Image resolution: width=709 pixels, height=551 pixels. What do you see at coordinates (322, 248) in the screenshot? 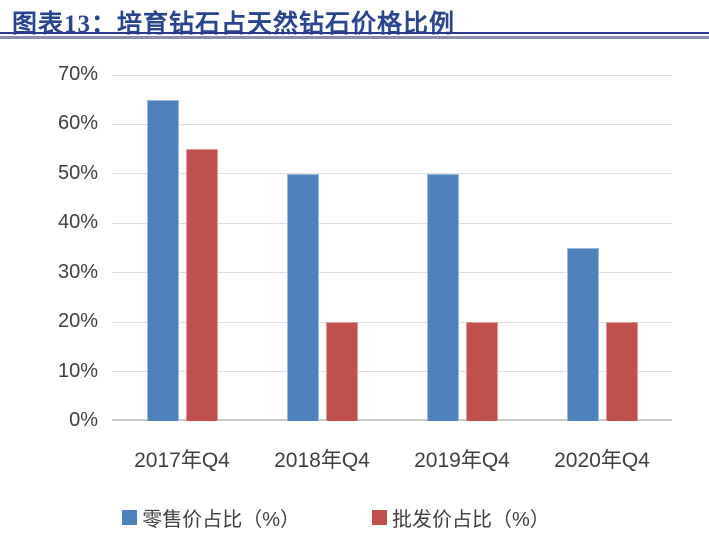
I see `bar-group-2018年Q4` at bounding box center [322, 248].